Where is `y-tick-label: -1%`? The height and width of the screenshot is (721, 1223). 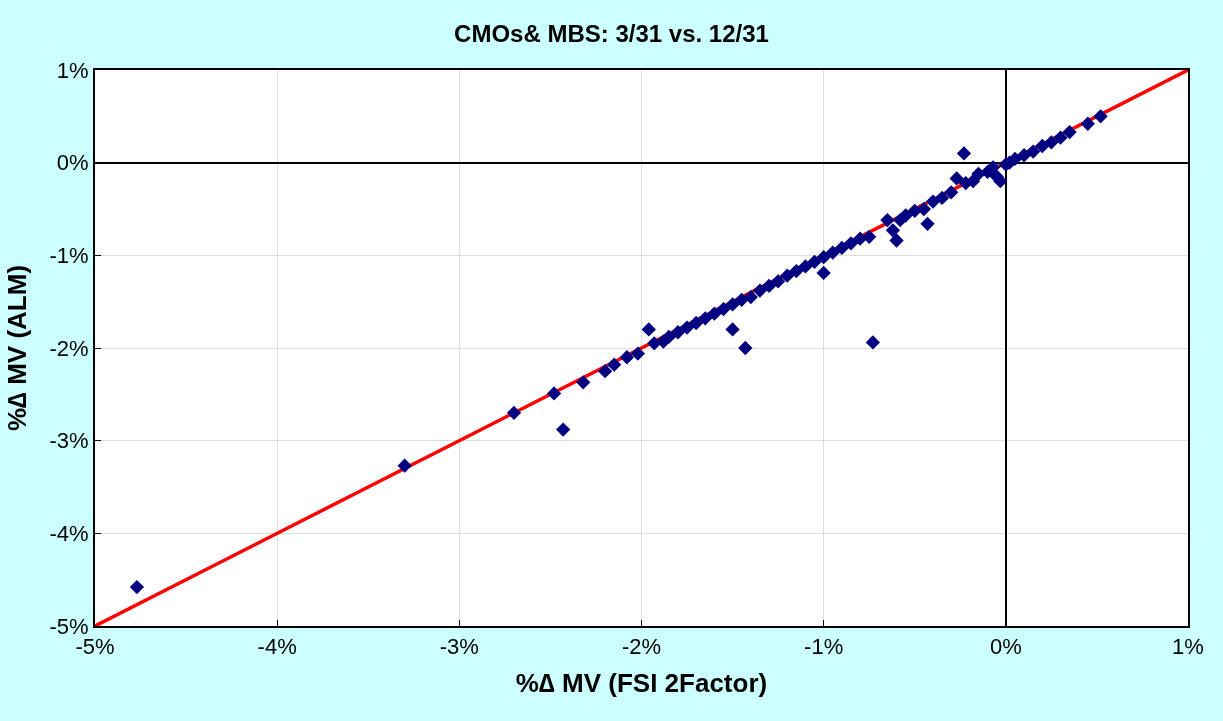
y-tick-label: -1% is located at coordinates (69, 256).